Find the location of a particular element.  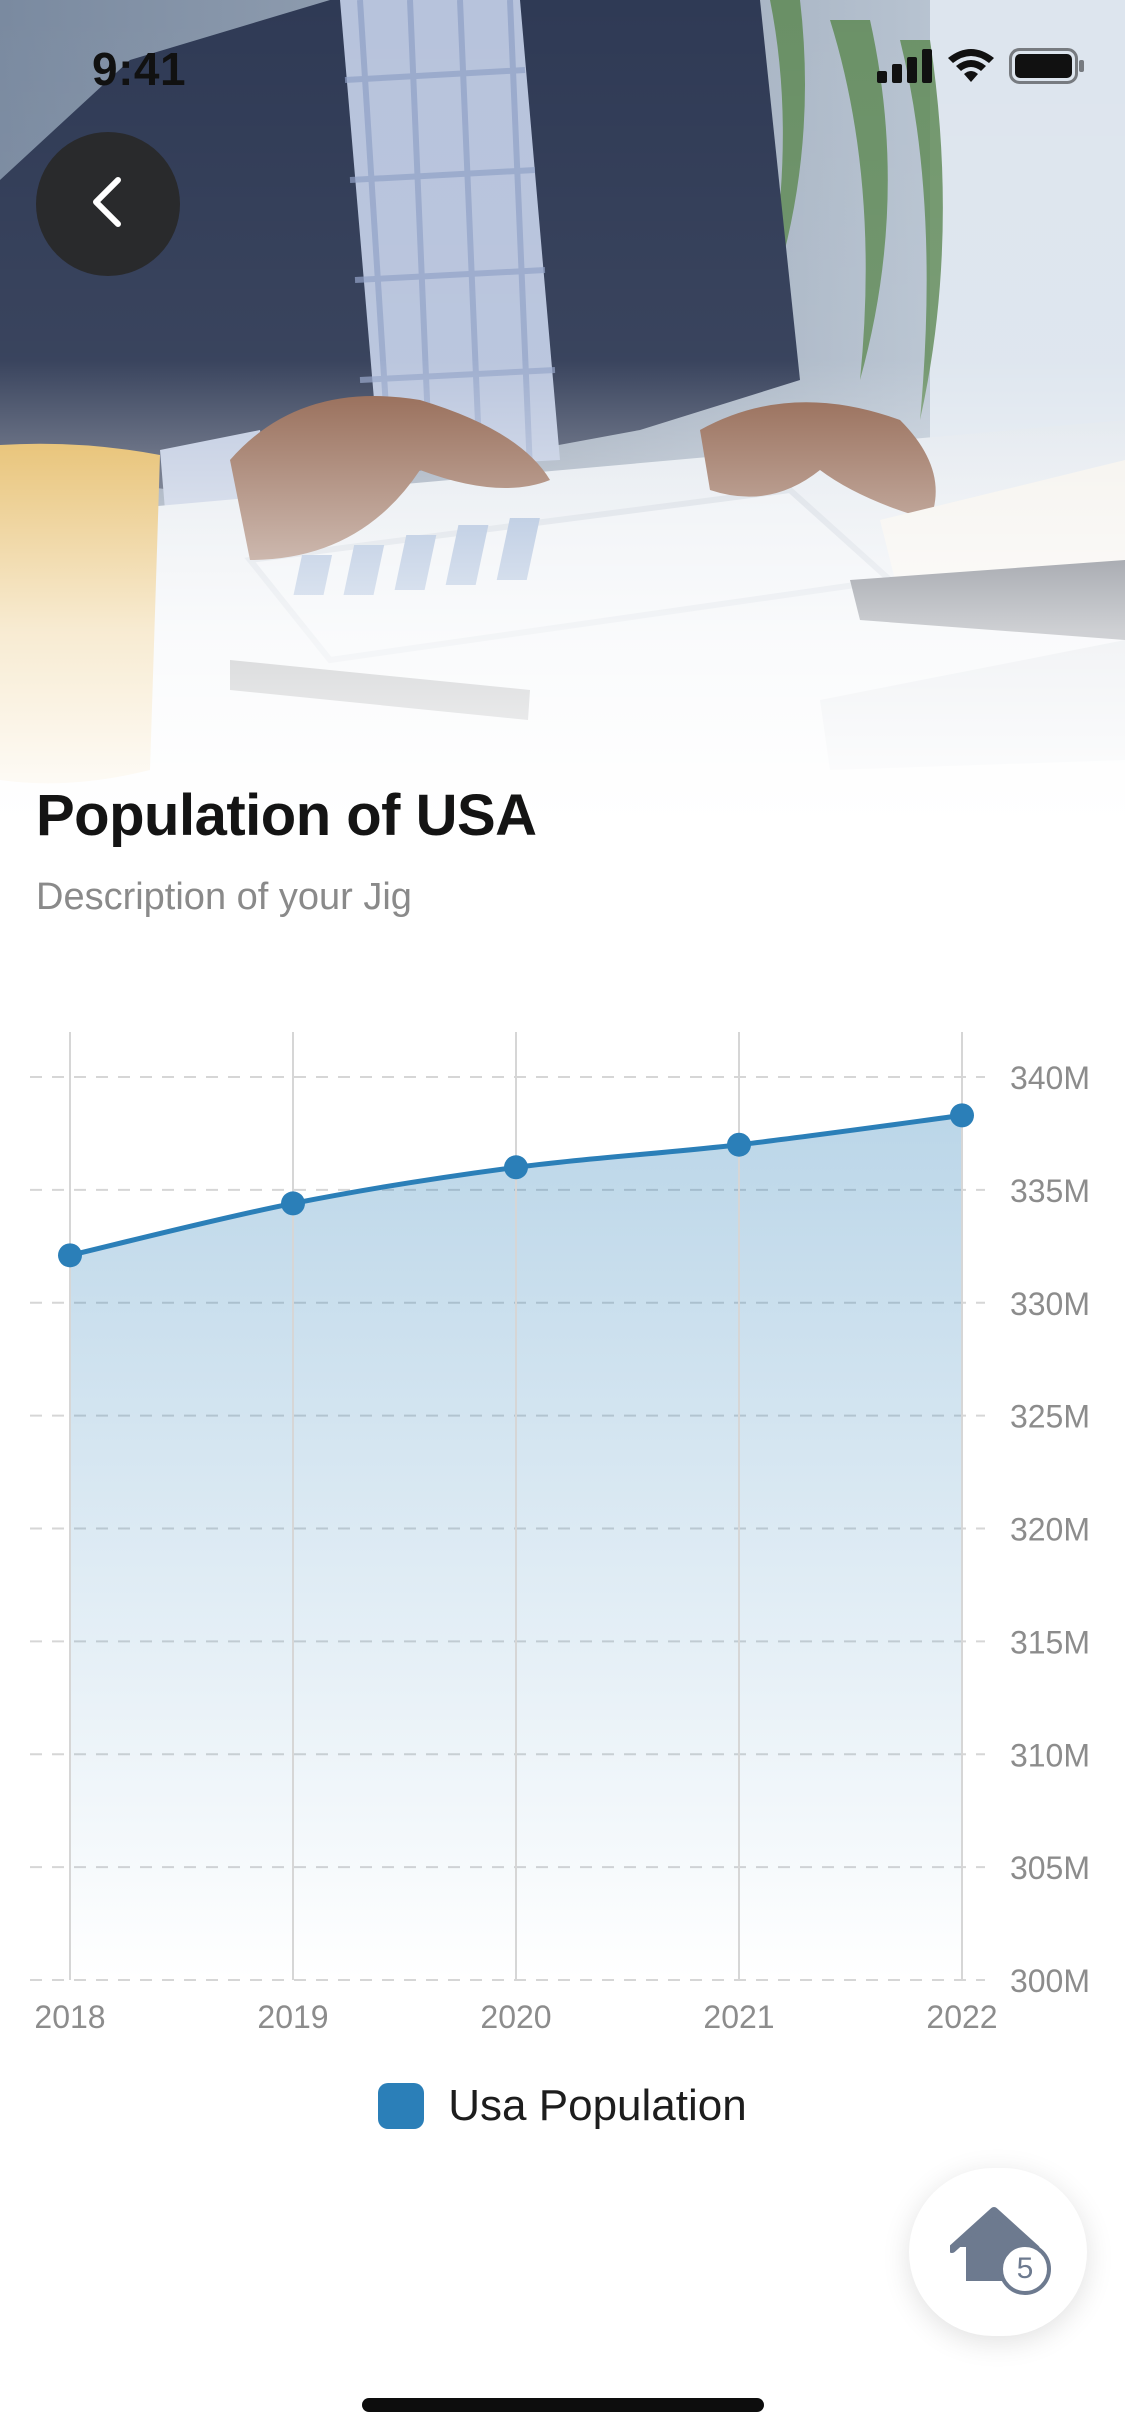

chevron-left-icon is located at coordinates (108, 204).